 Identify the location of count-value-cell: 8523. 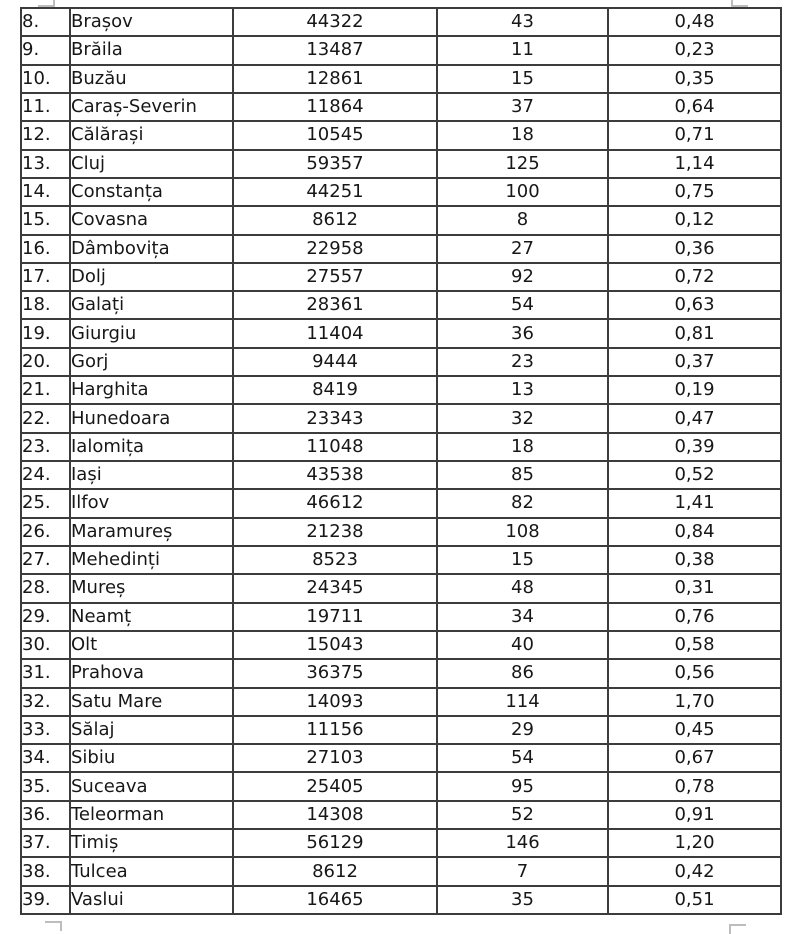
(335, 560).